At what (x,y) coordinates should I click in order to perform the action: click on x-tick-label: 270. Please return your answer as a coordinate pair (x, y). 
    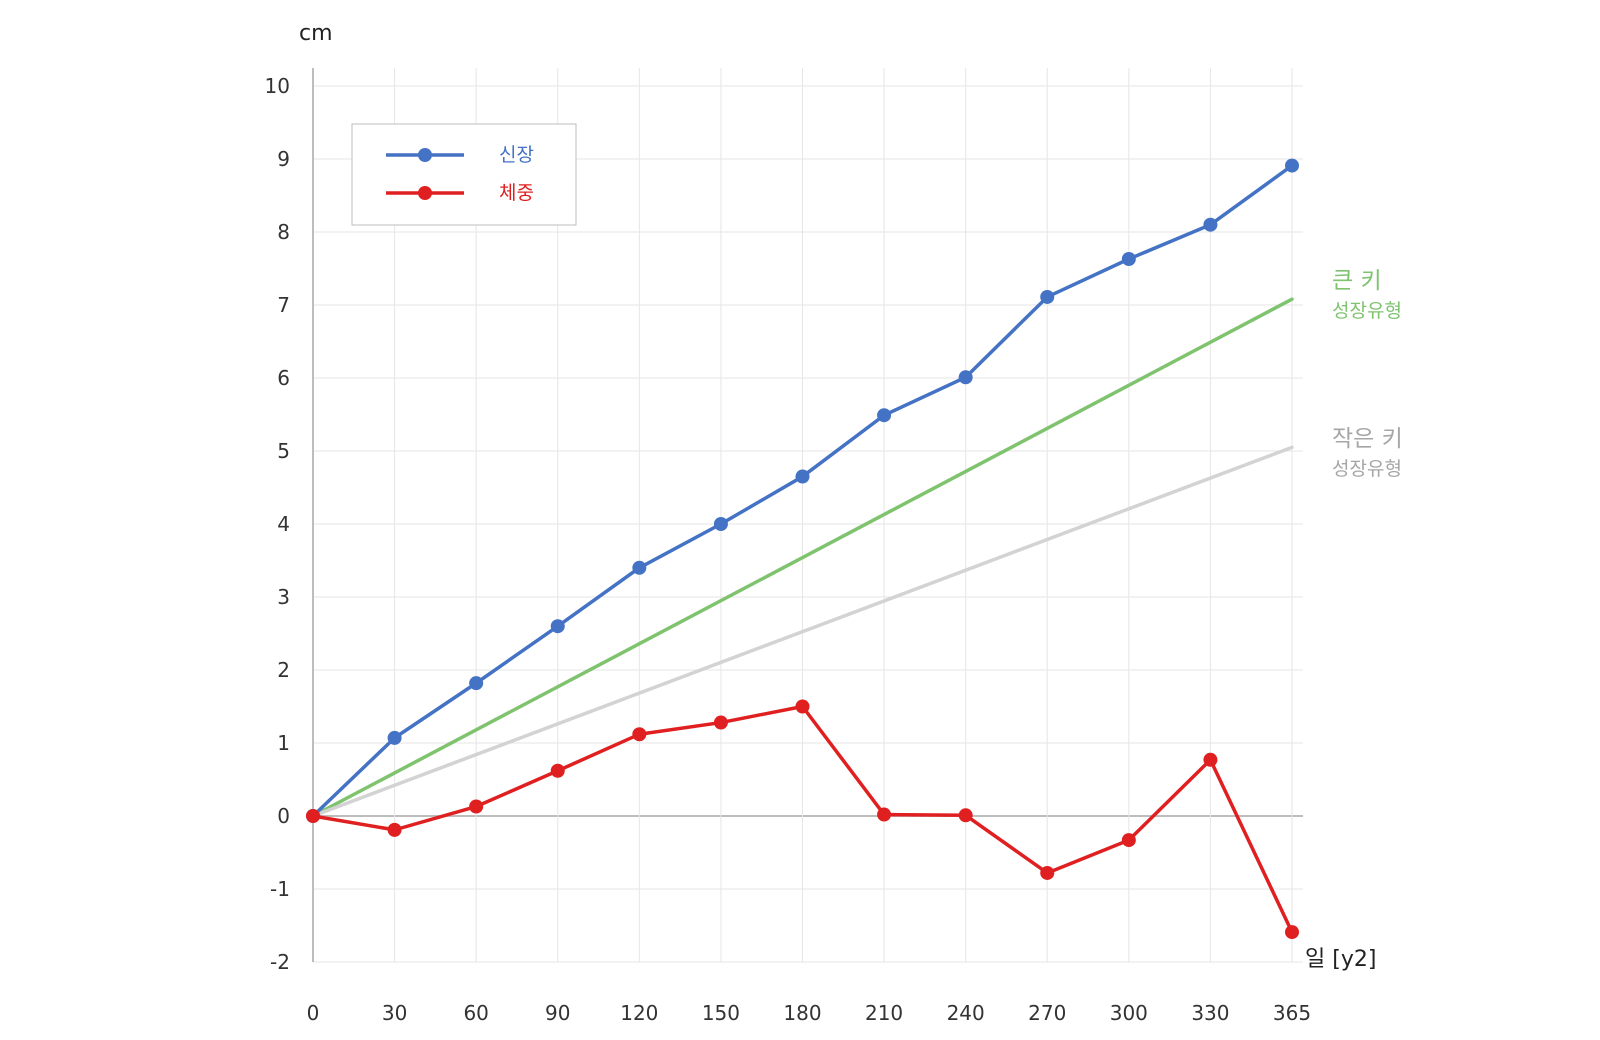
    Looking at the image, I should click on (1047, 1013).